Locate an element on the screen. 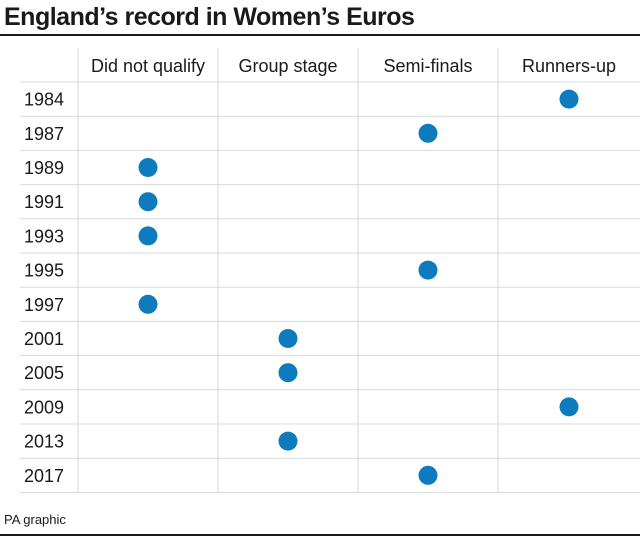 Image resolution: width=640 pixels, height=538 pixels. row-label-1997: 1997 is located at coordinates (44, 305).